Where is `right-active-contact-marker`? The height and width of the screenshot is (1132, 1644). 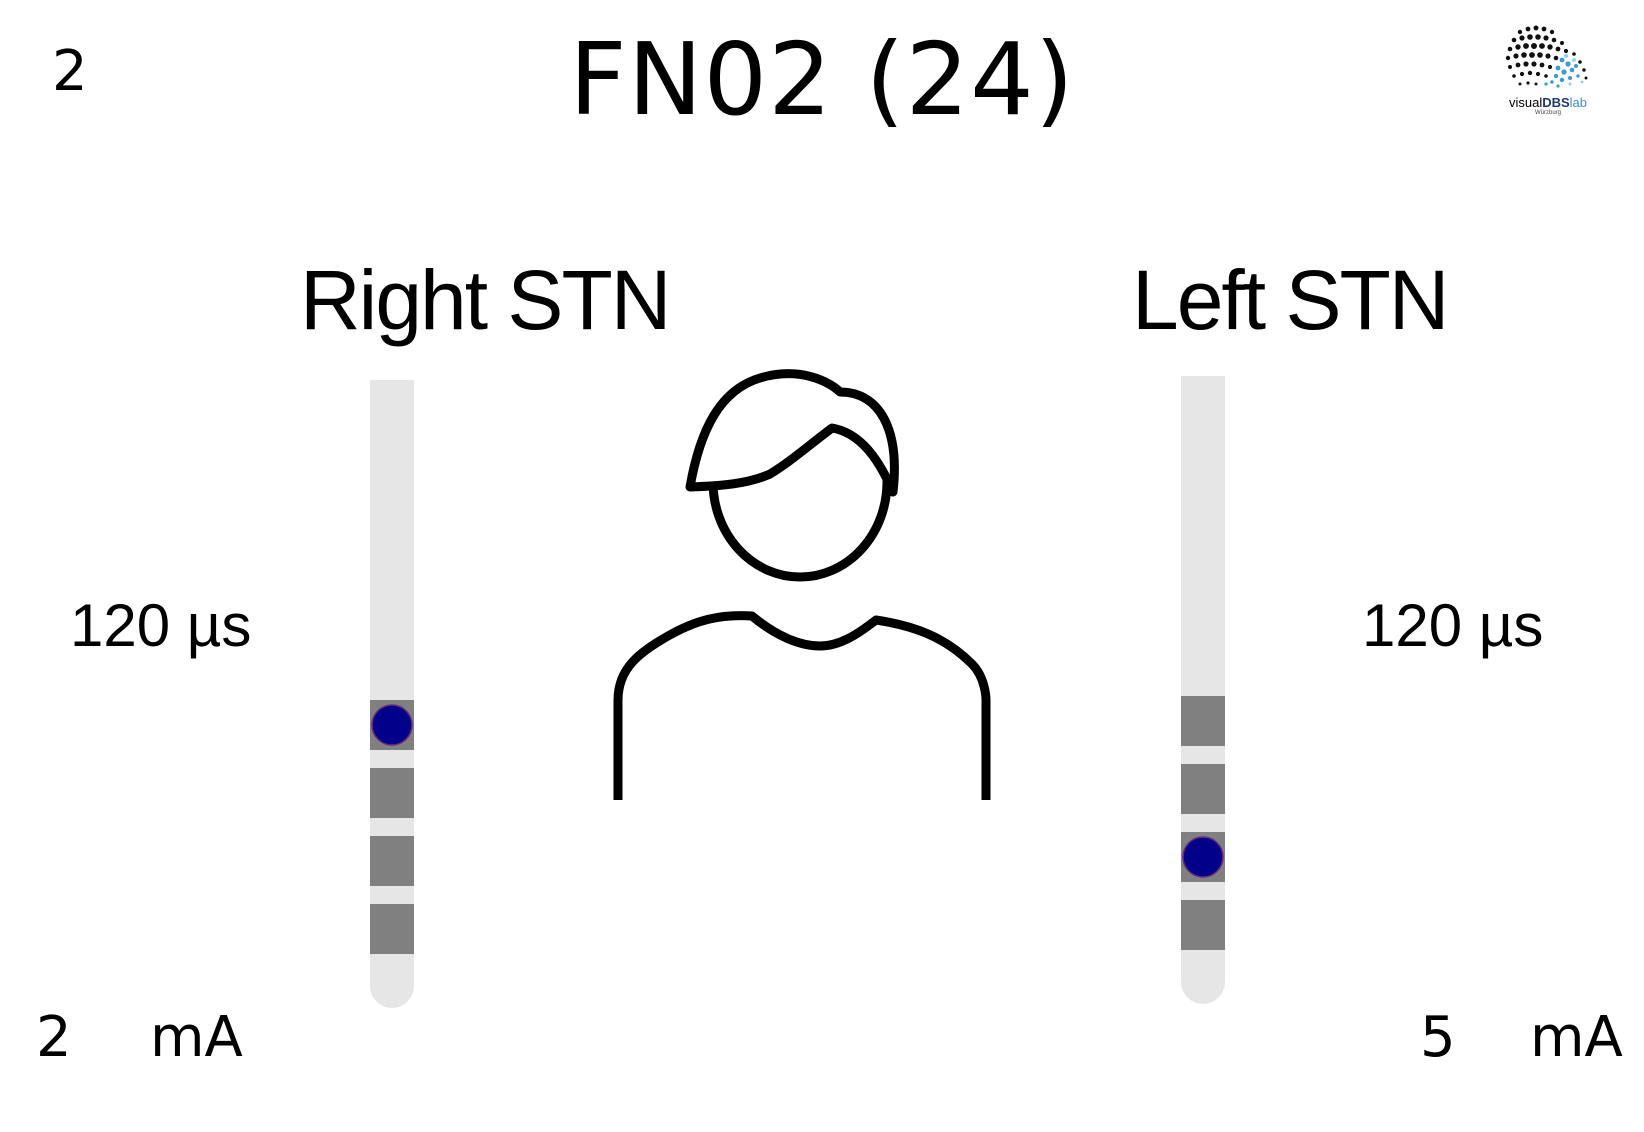
right-active-contact-marker is located at coordinates (392, 725).